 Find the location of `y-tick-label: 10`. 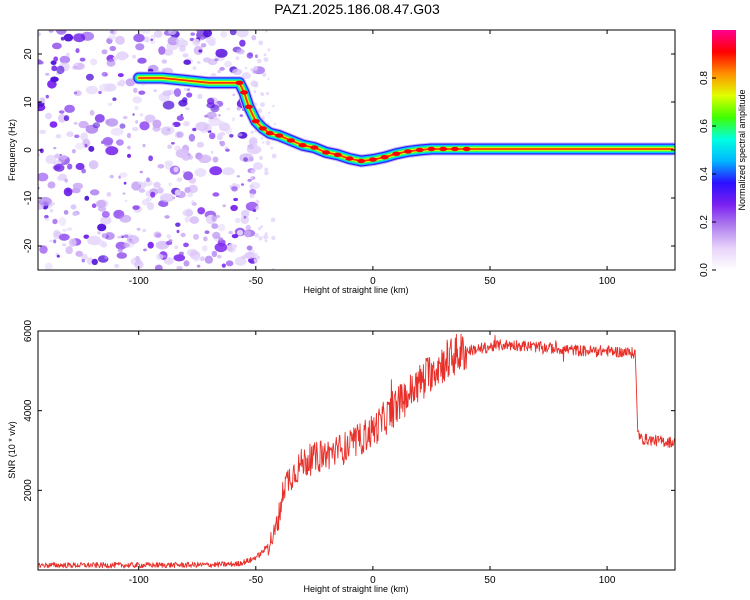

y-tick-label: 10 is located at coordinates (28, 102).